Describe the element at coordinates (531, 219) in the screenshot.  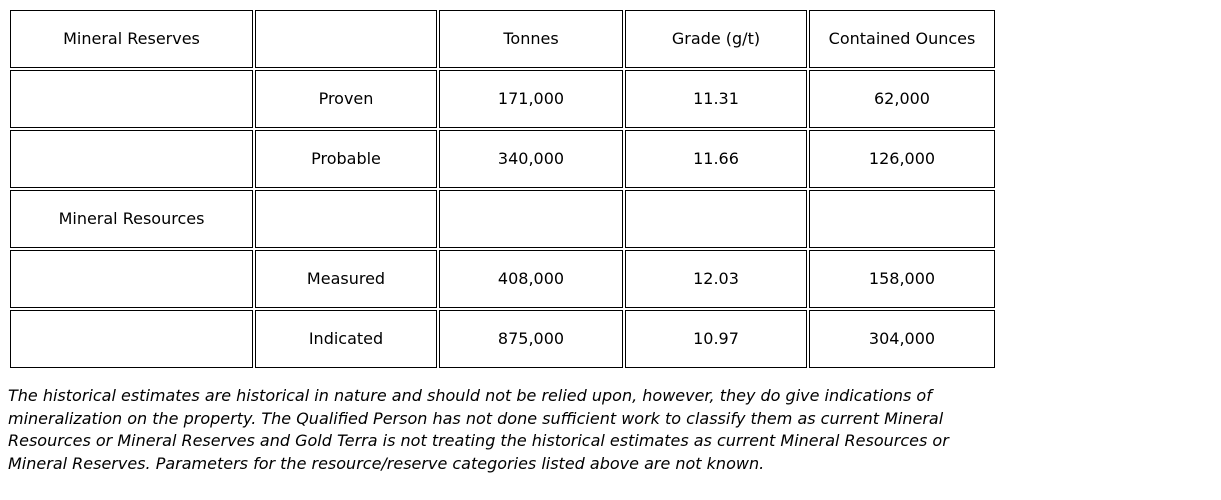
I see `cell-tonnes` at that location.